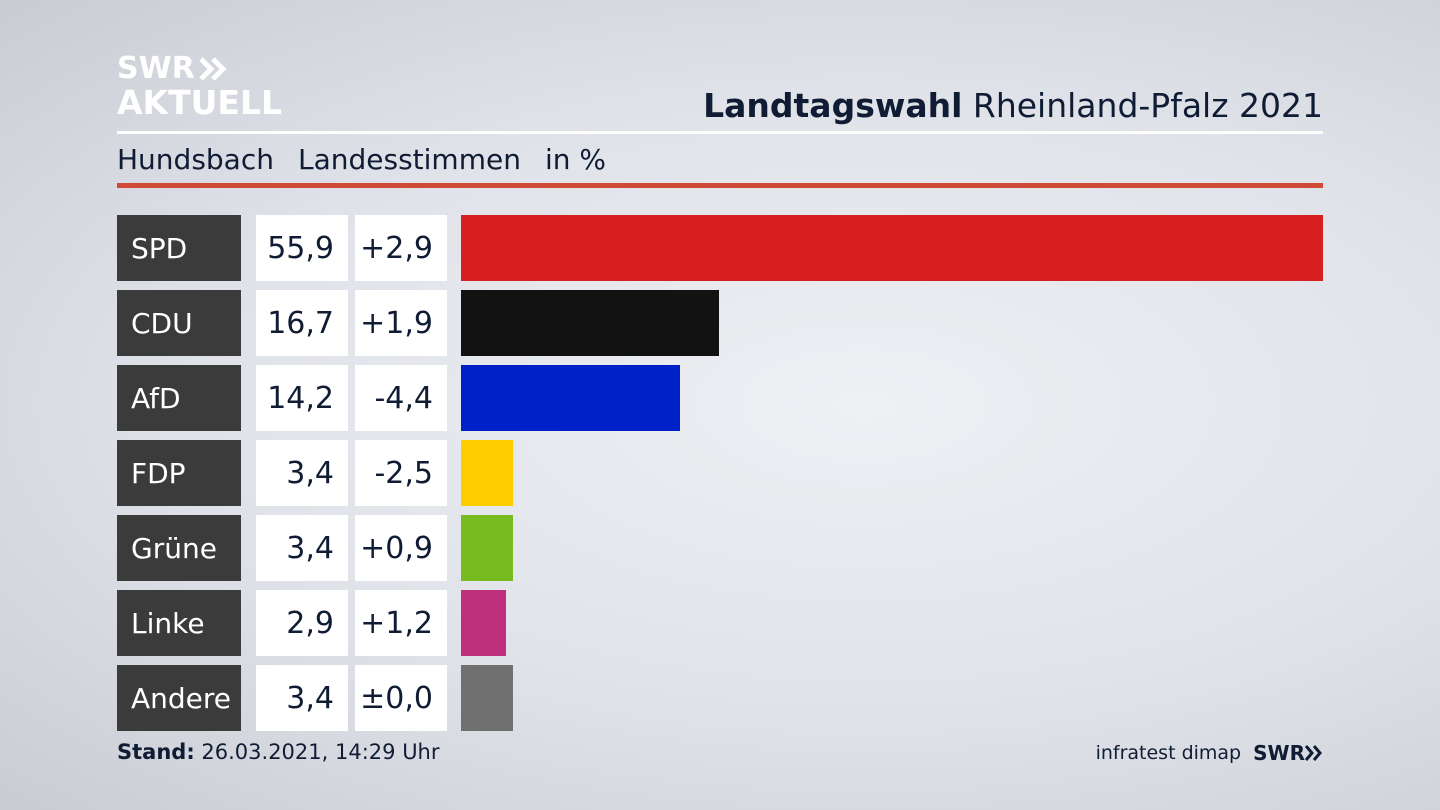 This screenshot has height=810, width=1440. What do you see at coordinates (1168, 753) in the screenshot?
I see `source-label: infratest dimap` at bounding box center [1168, 753].